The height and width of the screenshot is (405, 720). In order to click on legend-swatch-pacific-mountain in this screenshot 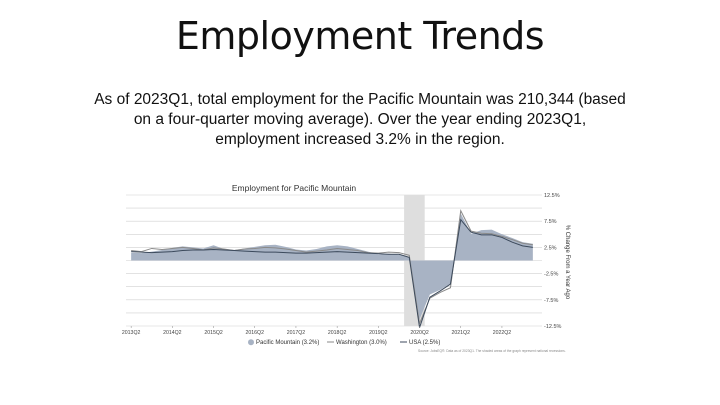, I will do `click(251, 342)`.